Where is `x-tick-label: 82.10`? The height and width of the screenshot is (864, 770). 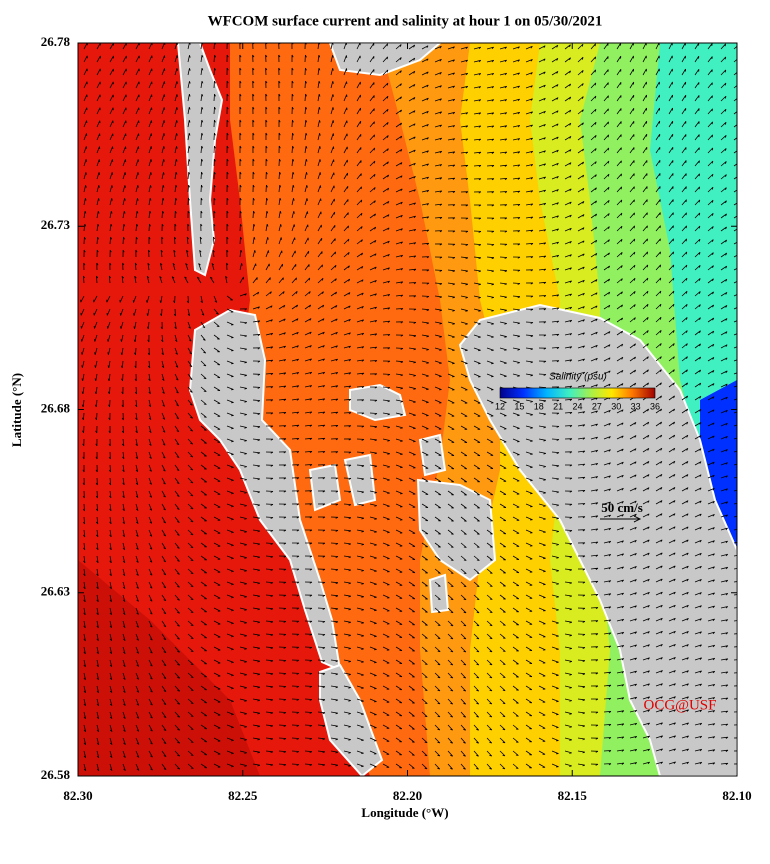
x-tick-label: 82.10 is located at coordinates (736, 795).